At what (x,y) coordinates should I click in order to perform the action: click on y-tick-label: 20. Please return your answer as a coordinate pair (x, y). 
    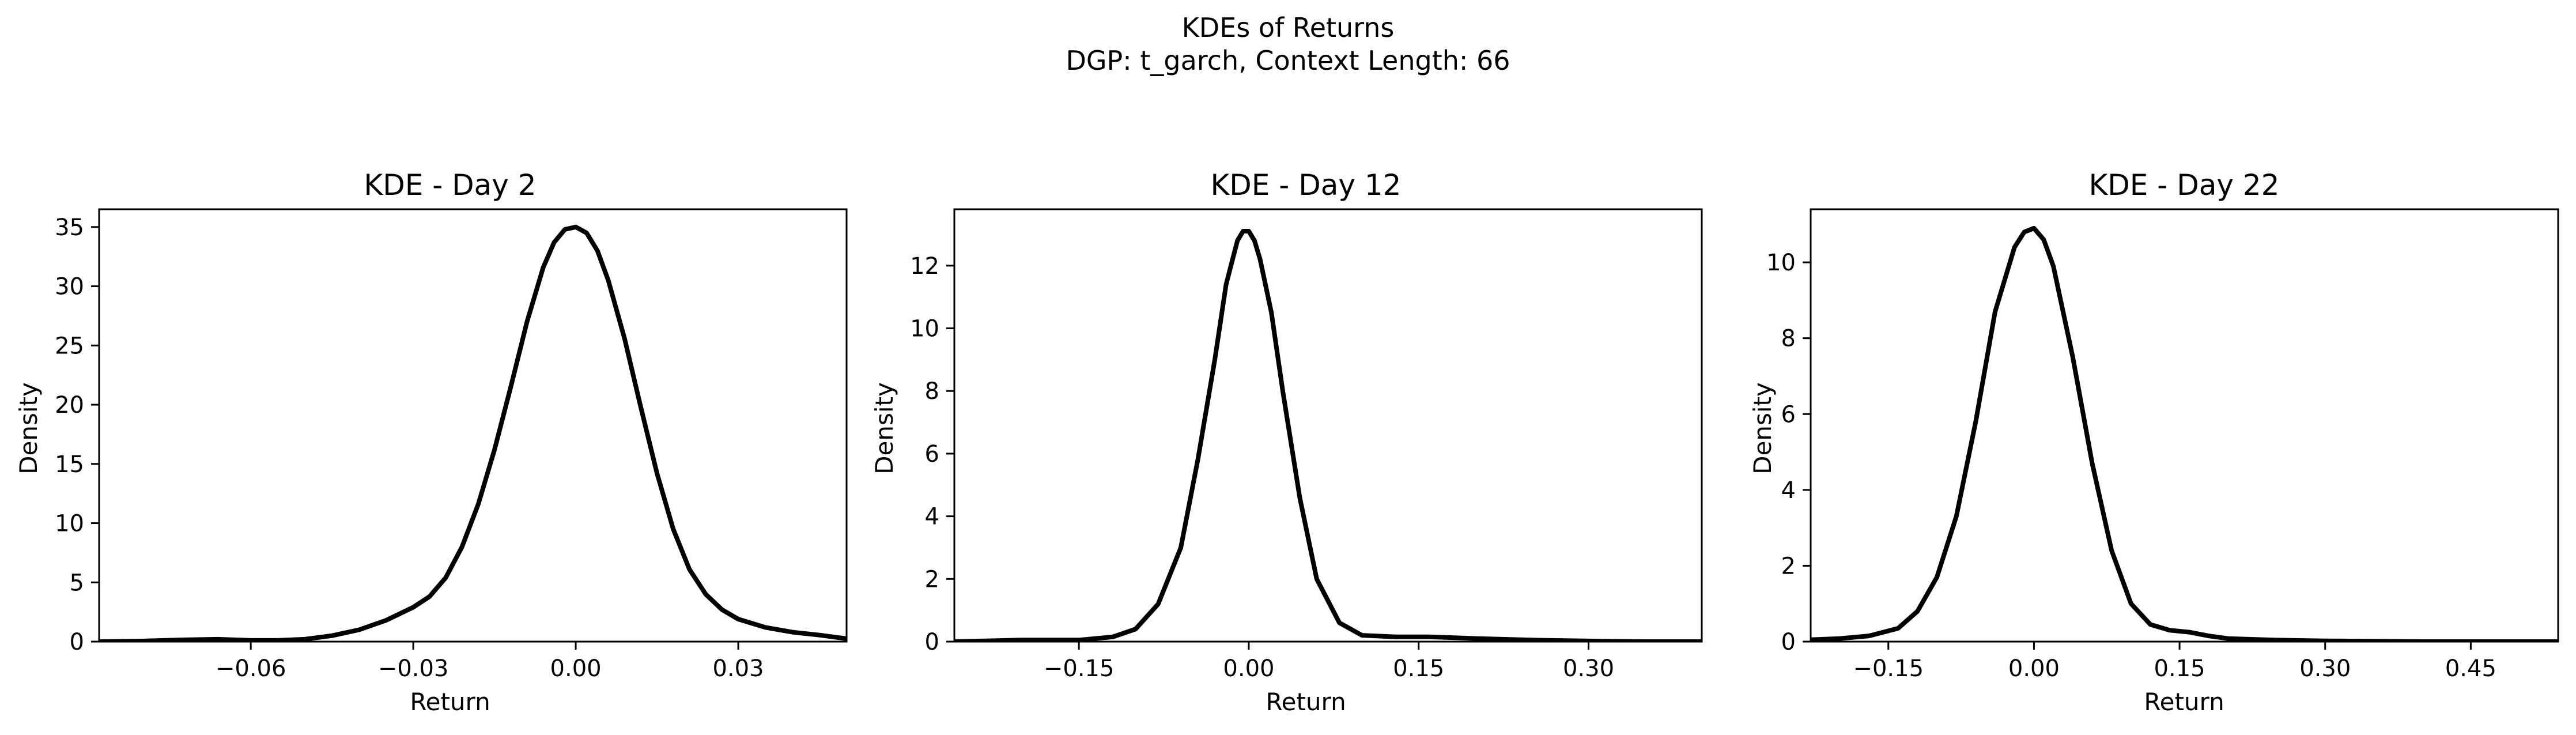
    Looking at the image, I should click on (69, 405).